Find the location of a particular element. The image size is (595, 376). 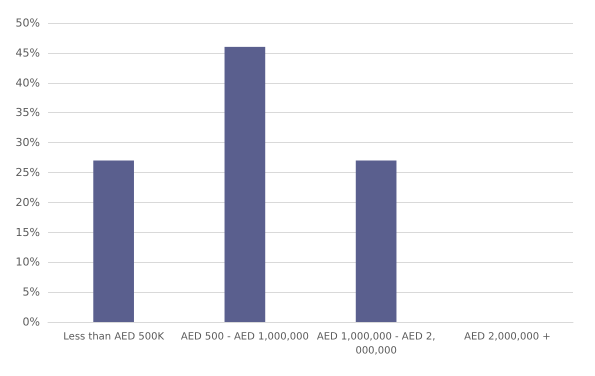

y-tick-label: 50% is located at coordinates (28, 23).